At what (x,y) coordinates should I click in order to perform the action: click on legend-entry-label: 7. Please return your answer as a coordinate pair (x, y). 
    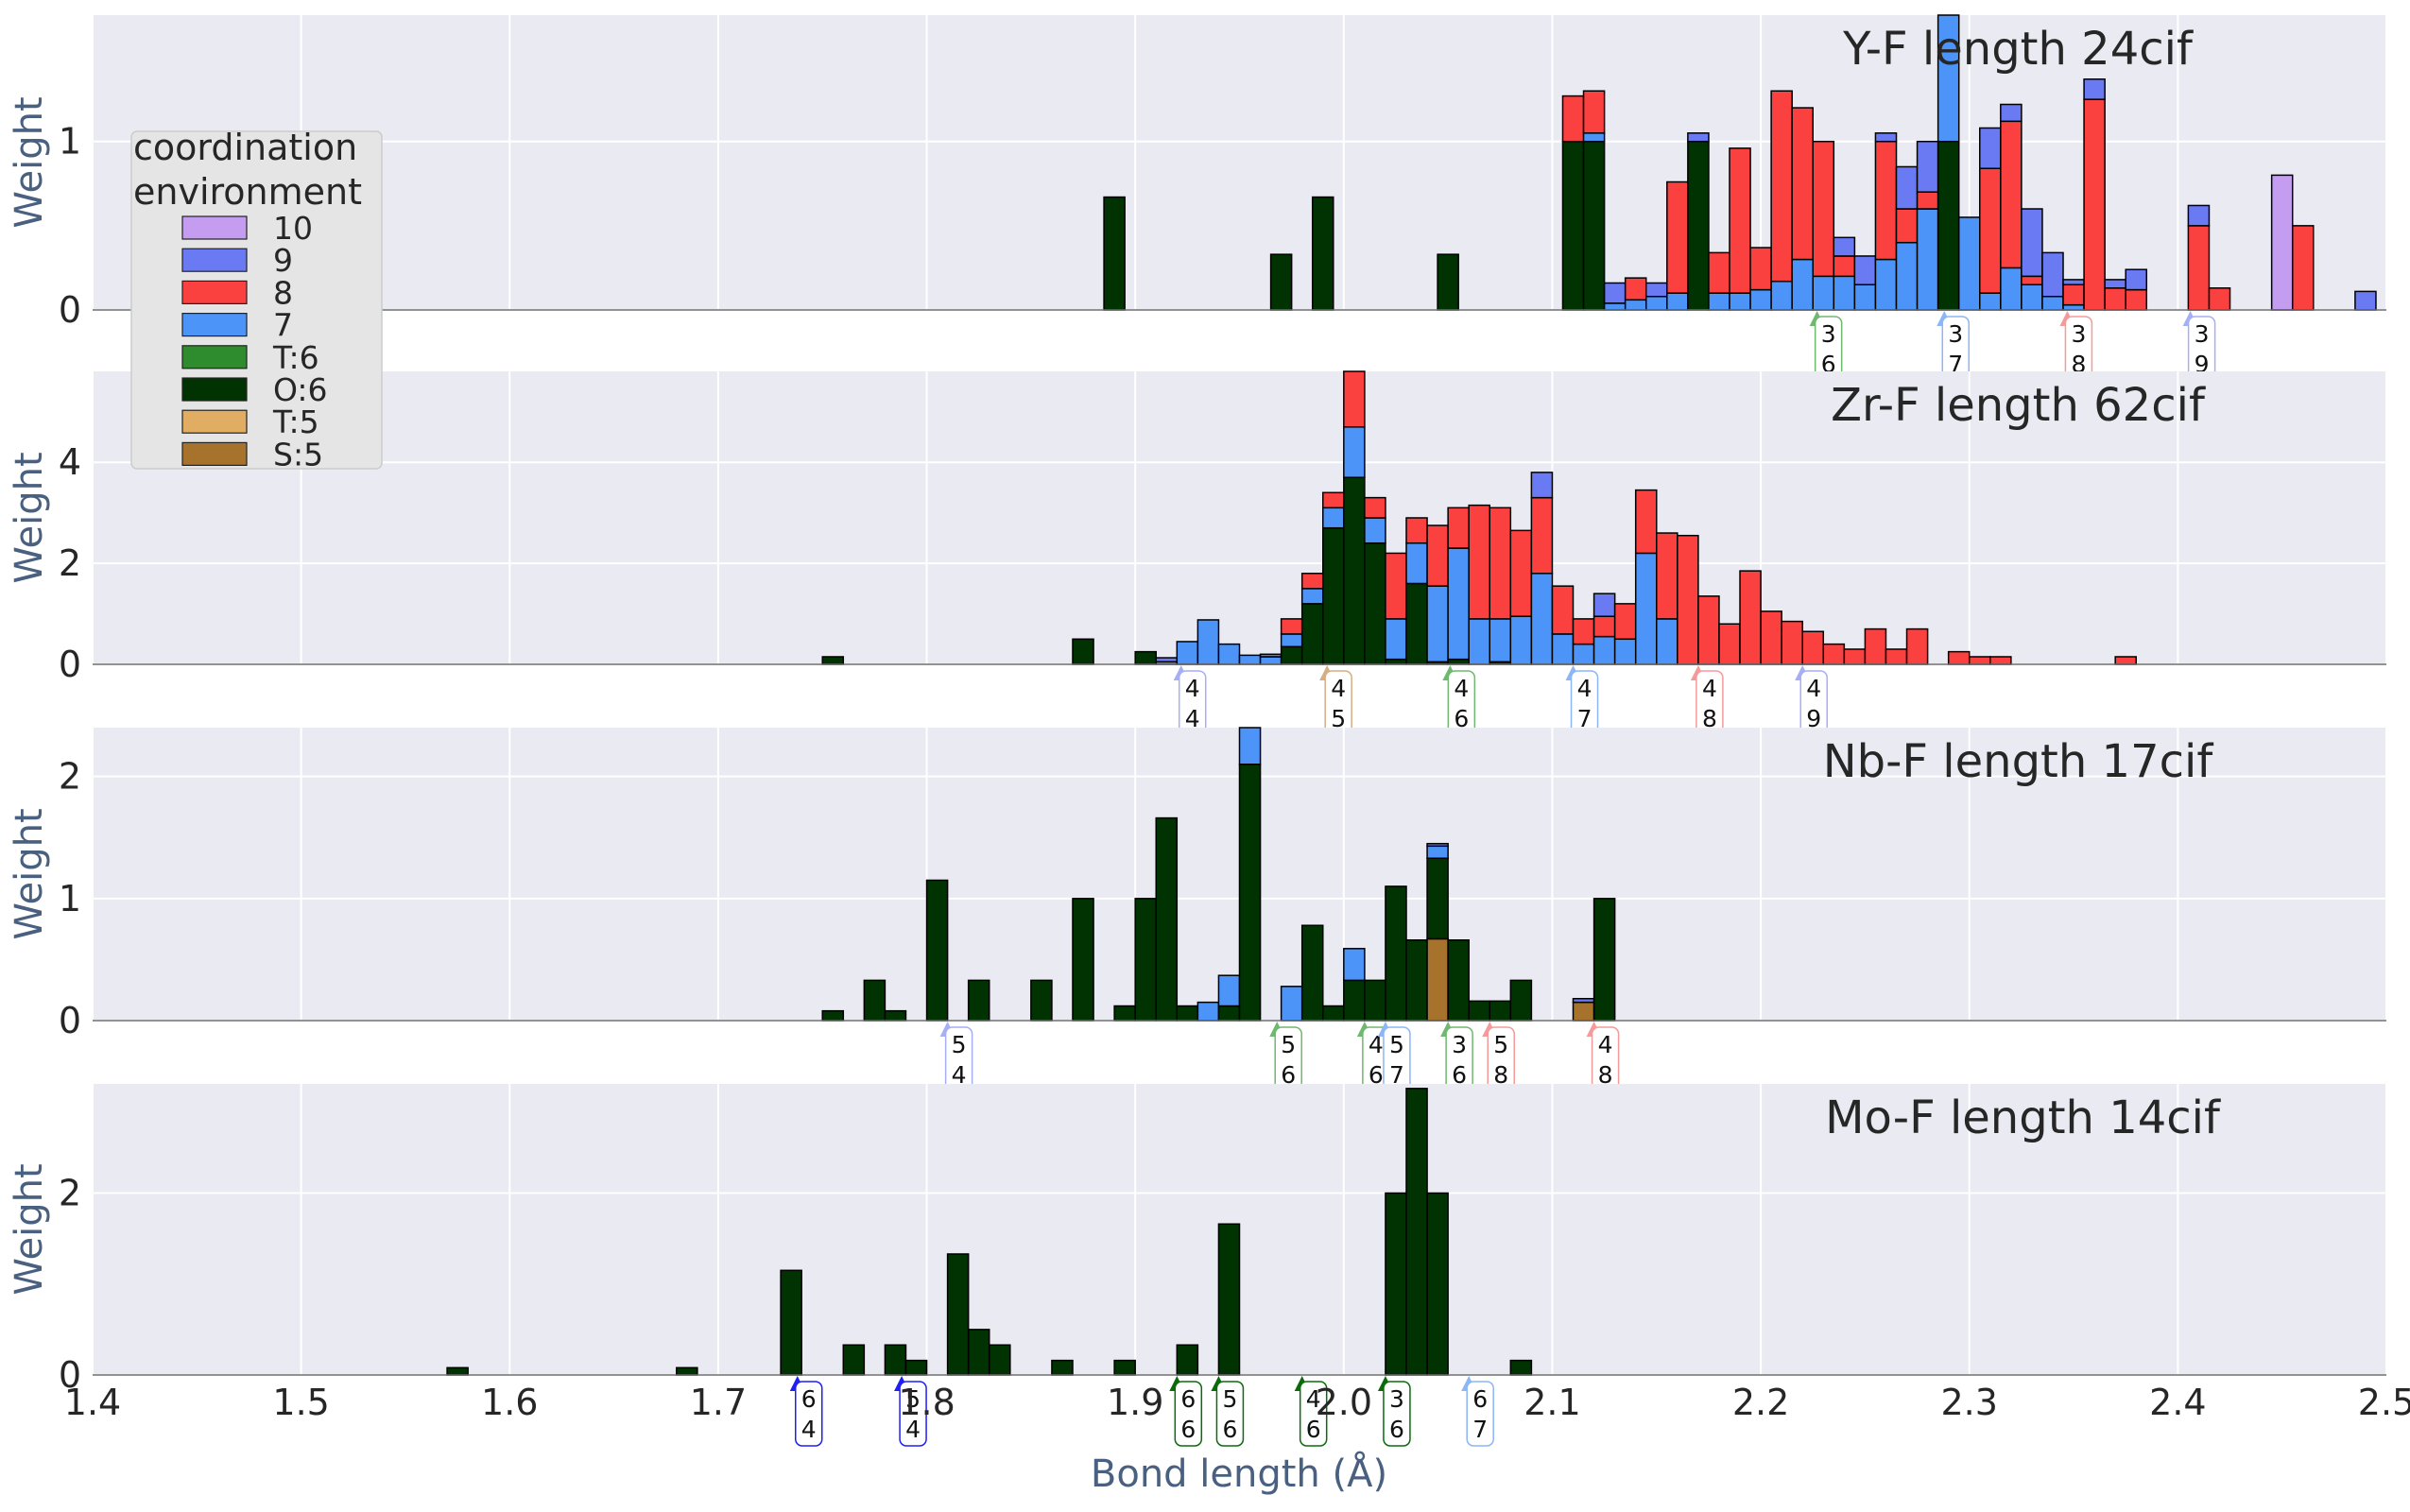
    Looking at the image, I should click on (283, 325).